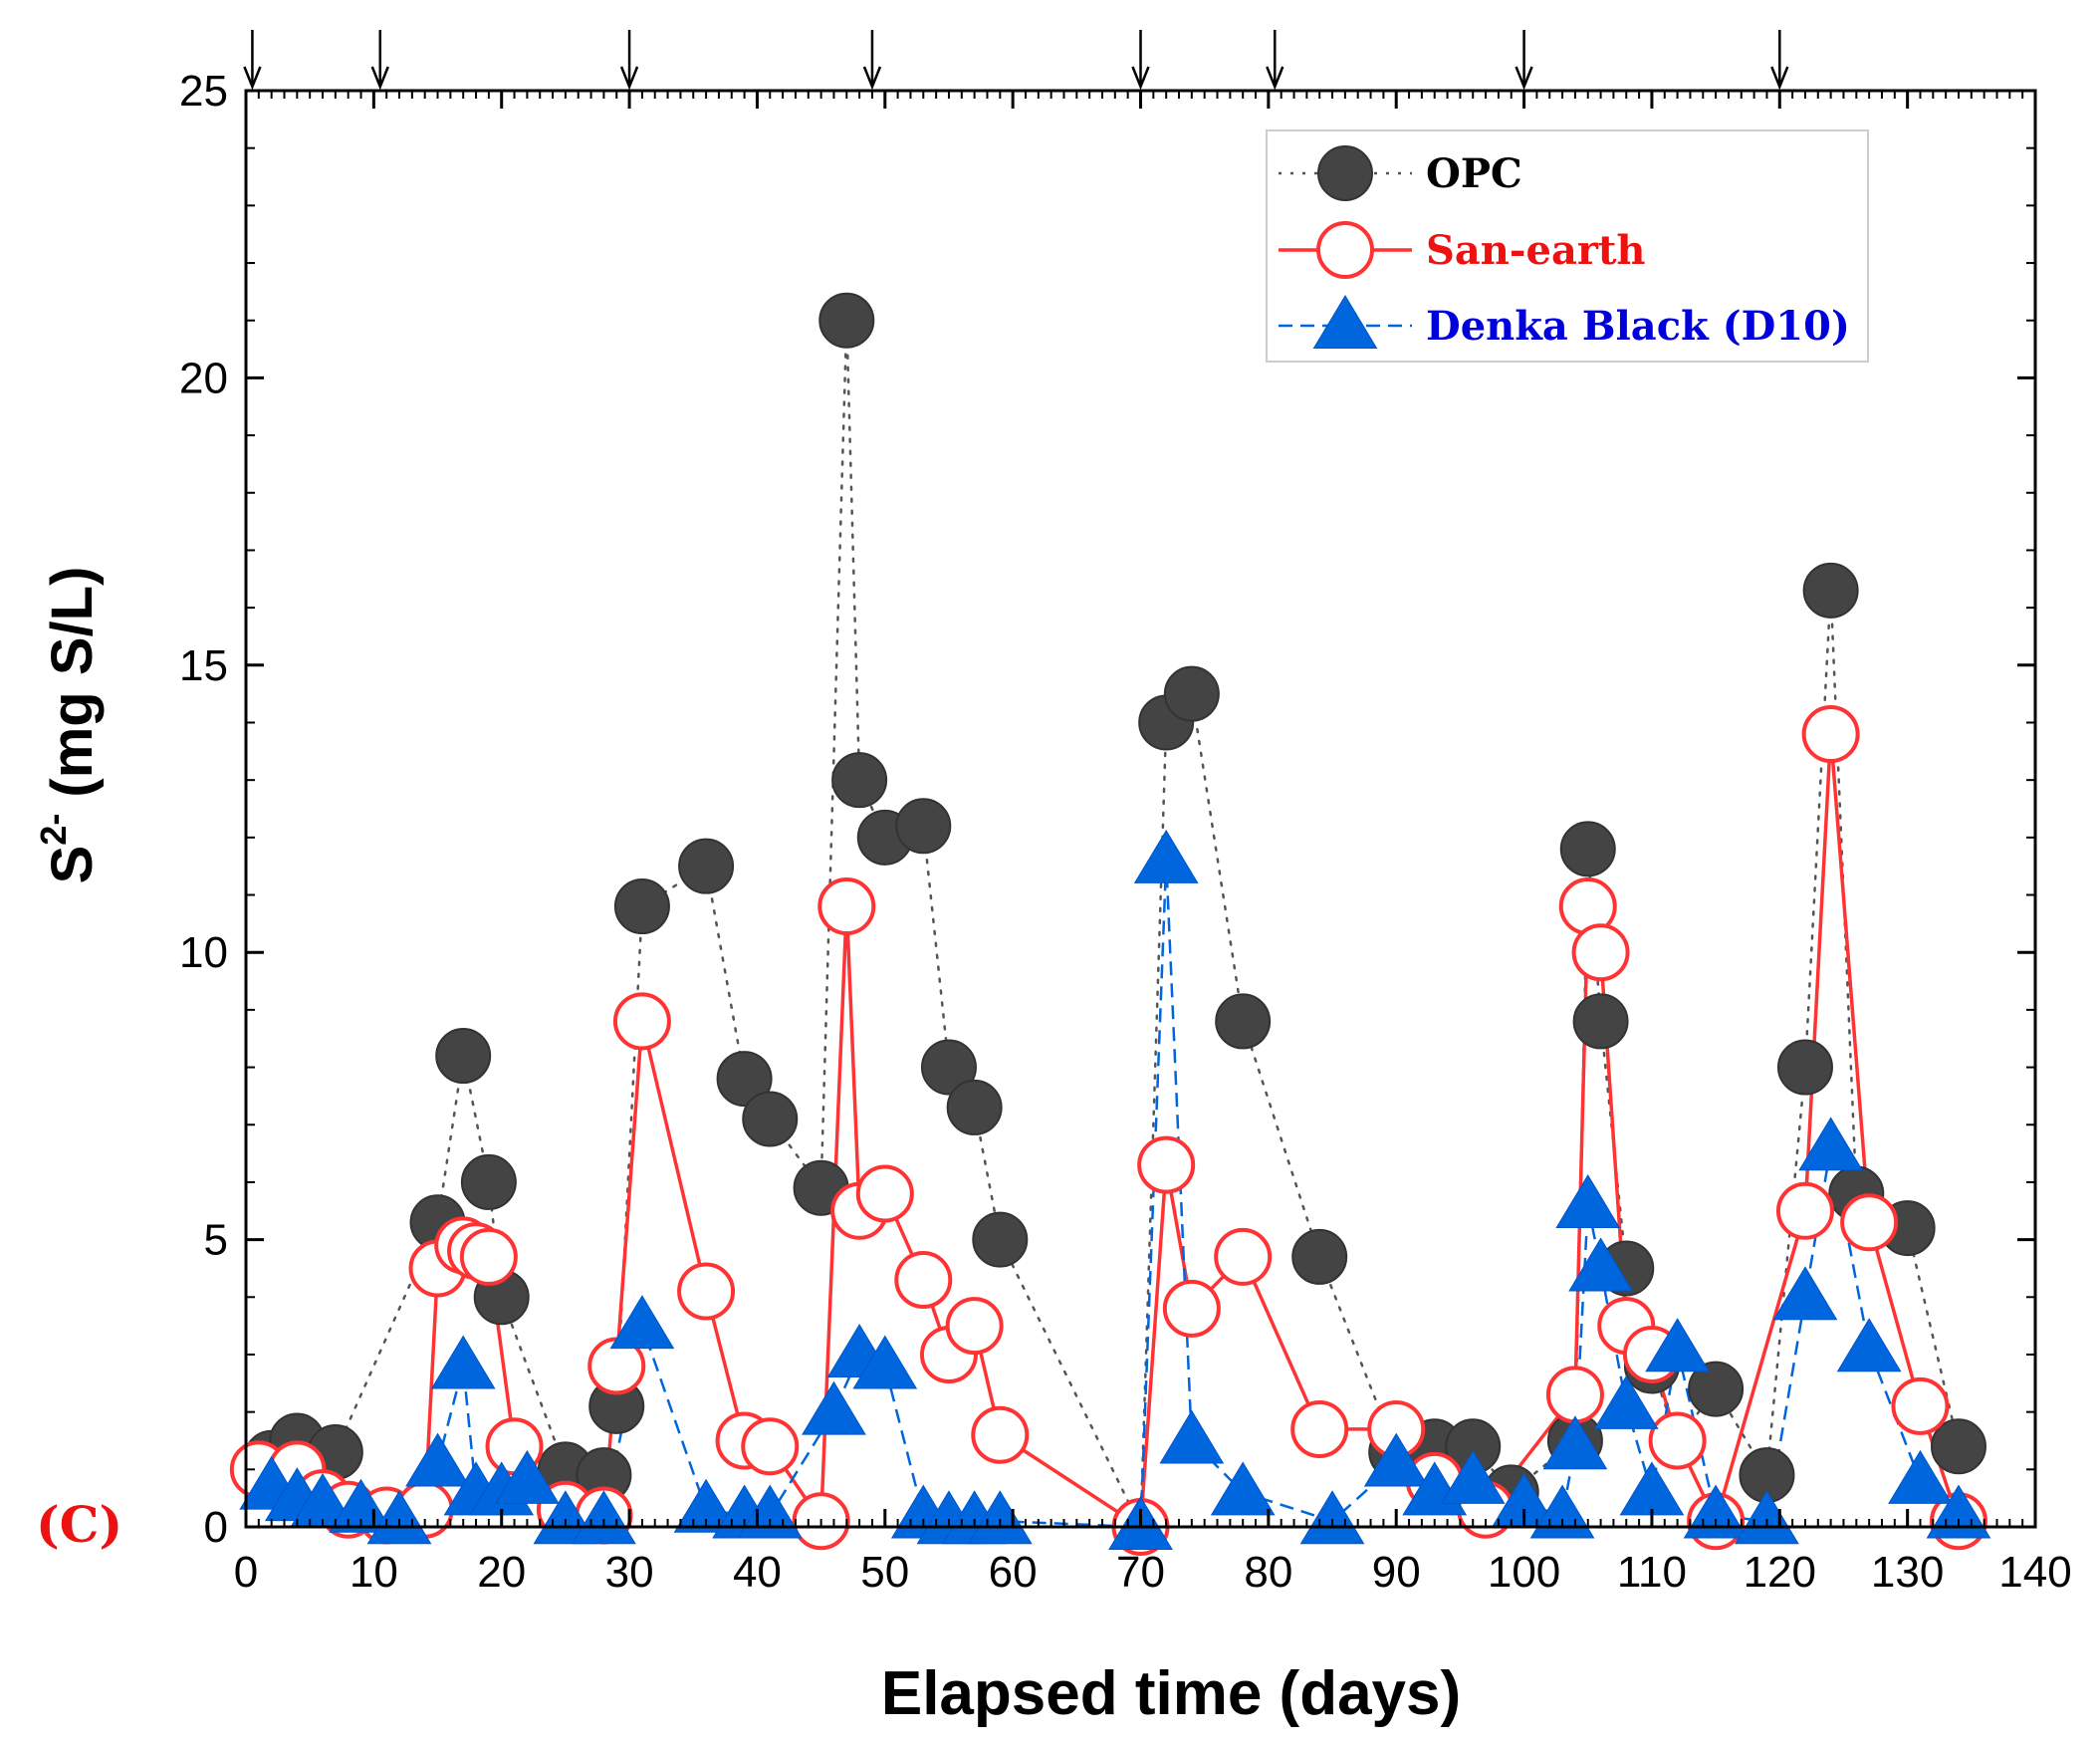  I want to click on x-tick-label: 80, so click(1268, 1572).